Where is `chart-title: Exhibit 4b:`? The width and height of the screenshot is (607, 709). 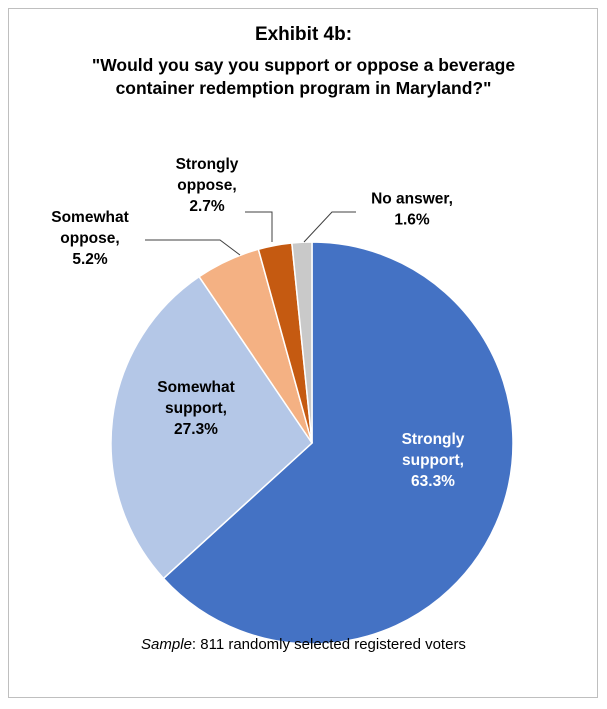 chart-title: Exhibit 4b: is located at coordinates (303, 34).